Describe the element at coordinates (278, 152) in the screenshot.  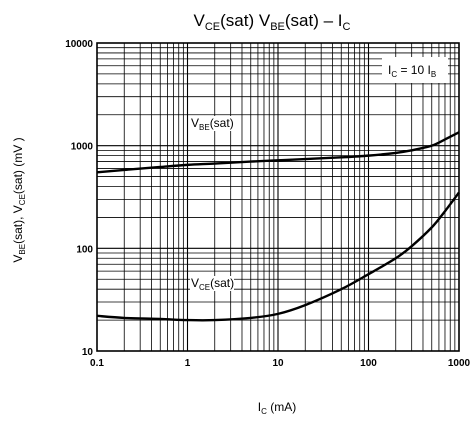
I see `series-line-vbe` at that location.